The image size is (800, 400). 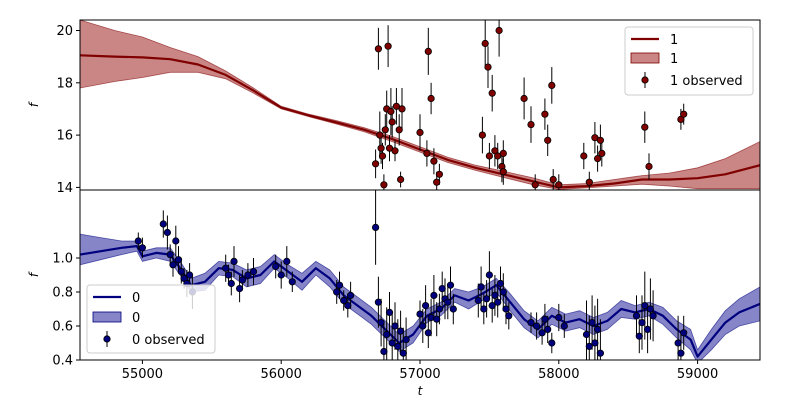 I want to click on bottom-y-axis-label: f, so click(x=34, y=274).